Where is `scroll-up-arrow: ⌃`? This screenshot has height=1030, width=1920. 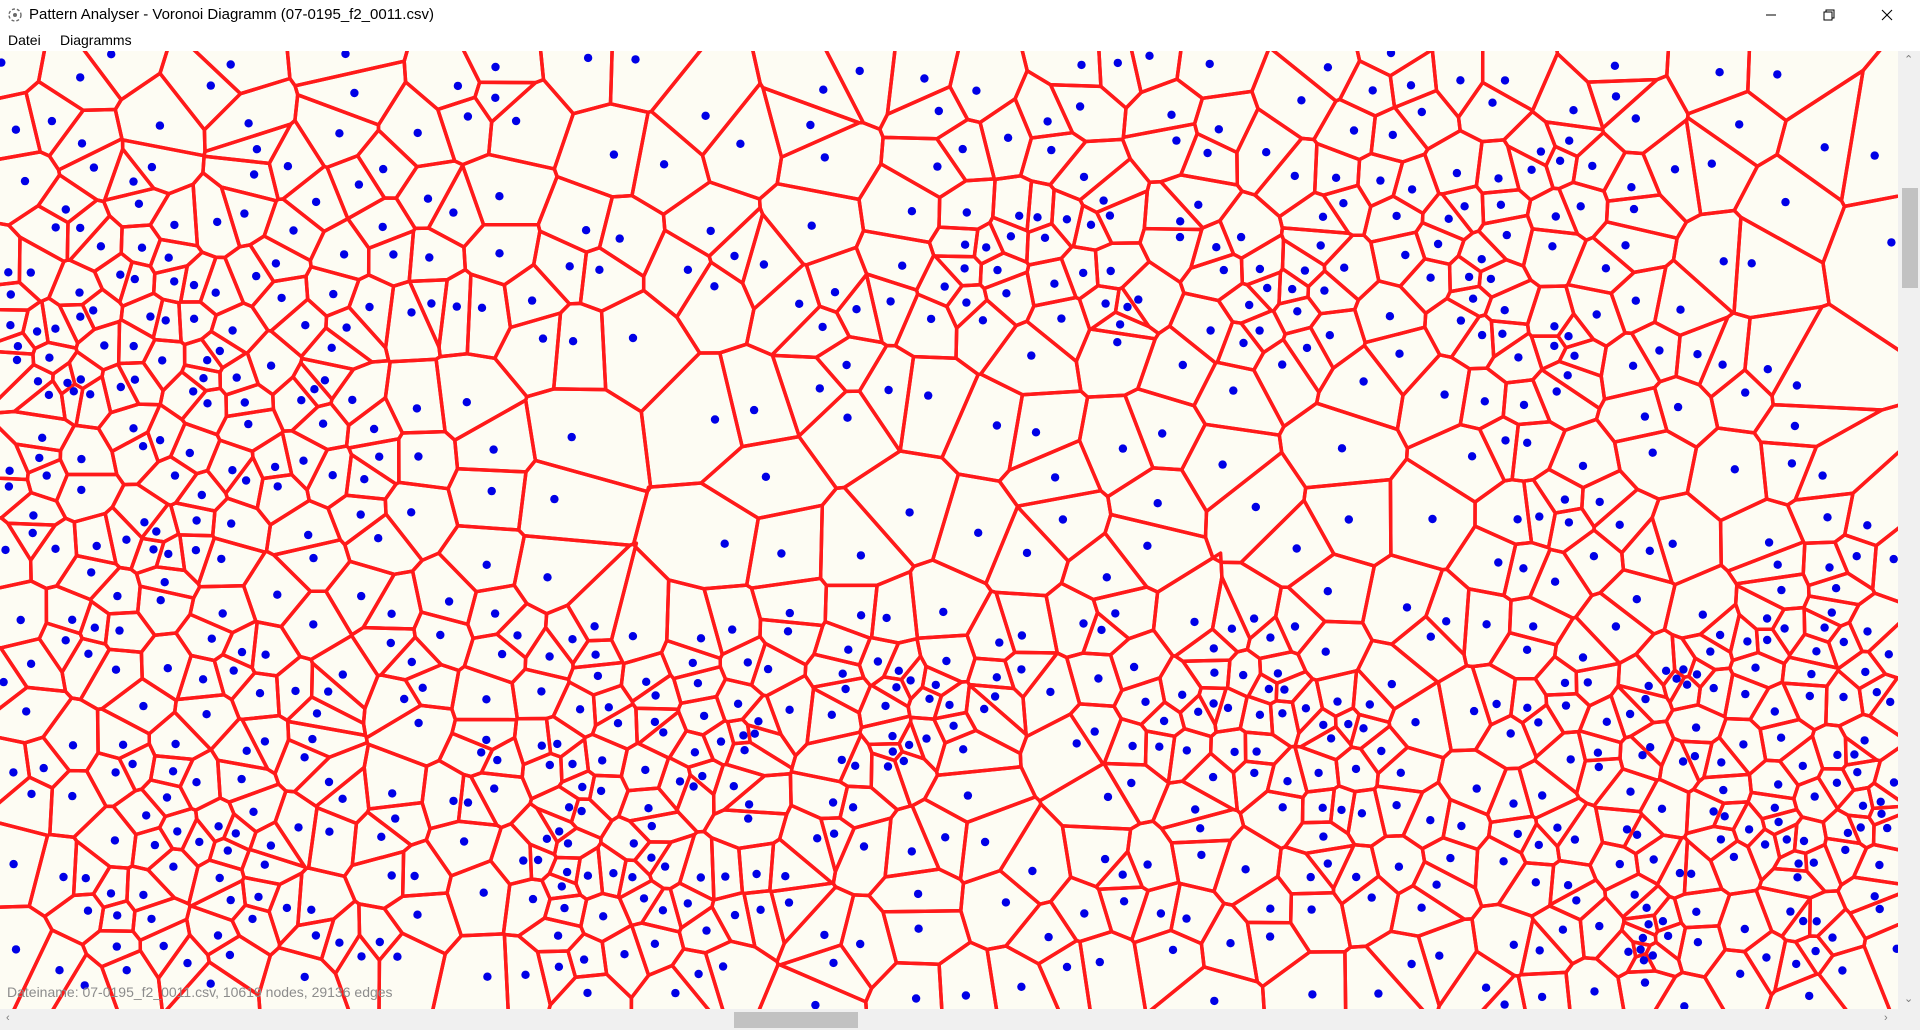 scroll-up-arrow: ⌃ is located at coordinates (1909, 60).